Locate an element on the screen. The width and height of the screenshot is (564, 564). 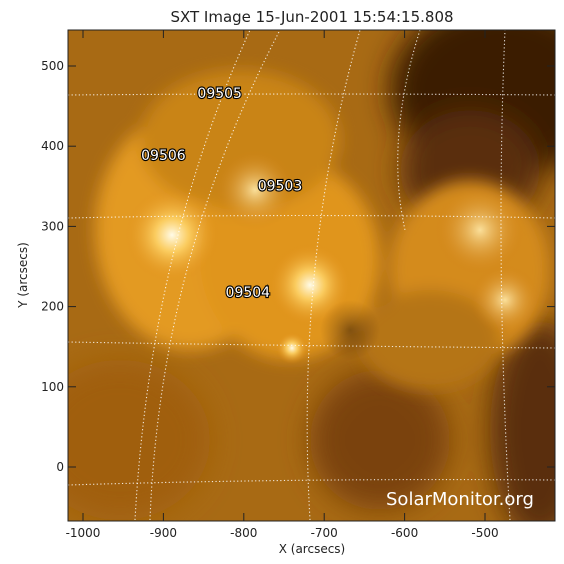
y-tick-label: 400 is located at coordinates (52, 146).